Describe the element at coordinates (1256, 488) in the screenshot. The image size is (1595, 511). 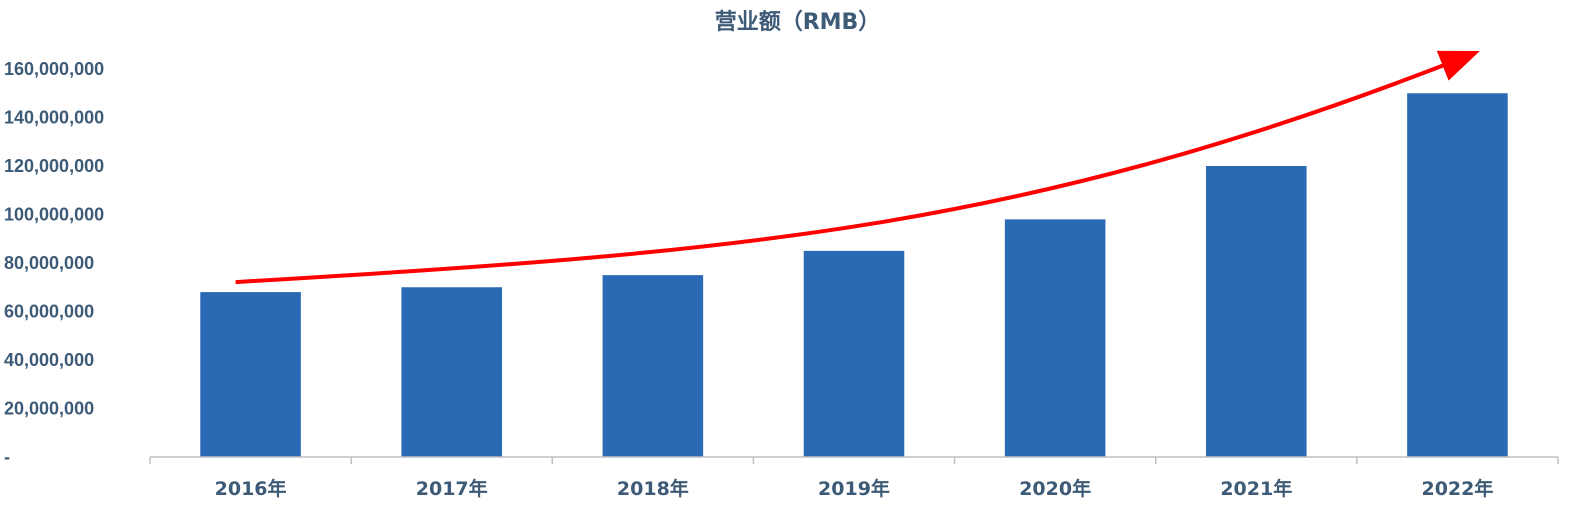
I see `x-tick-label: 2021年` at that location.